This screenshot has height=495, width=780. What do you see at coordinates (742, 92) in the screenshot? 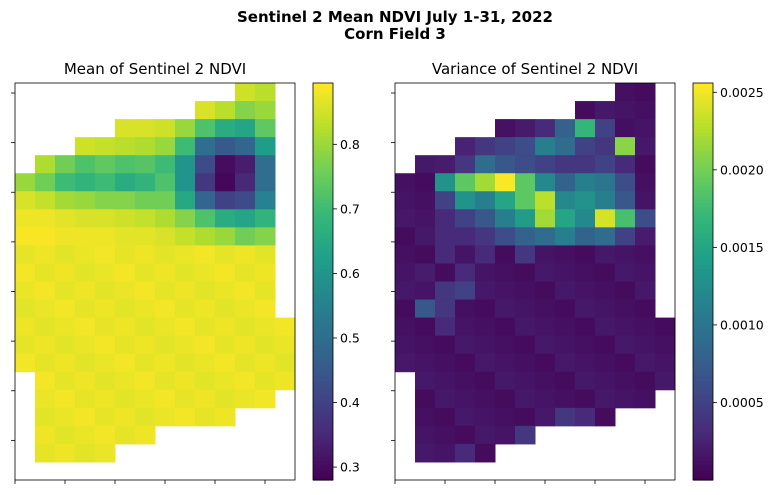
I see `colorbar-tick-label: 0.0025` at bounding box center [742, 92].